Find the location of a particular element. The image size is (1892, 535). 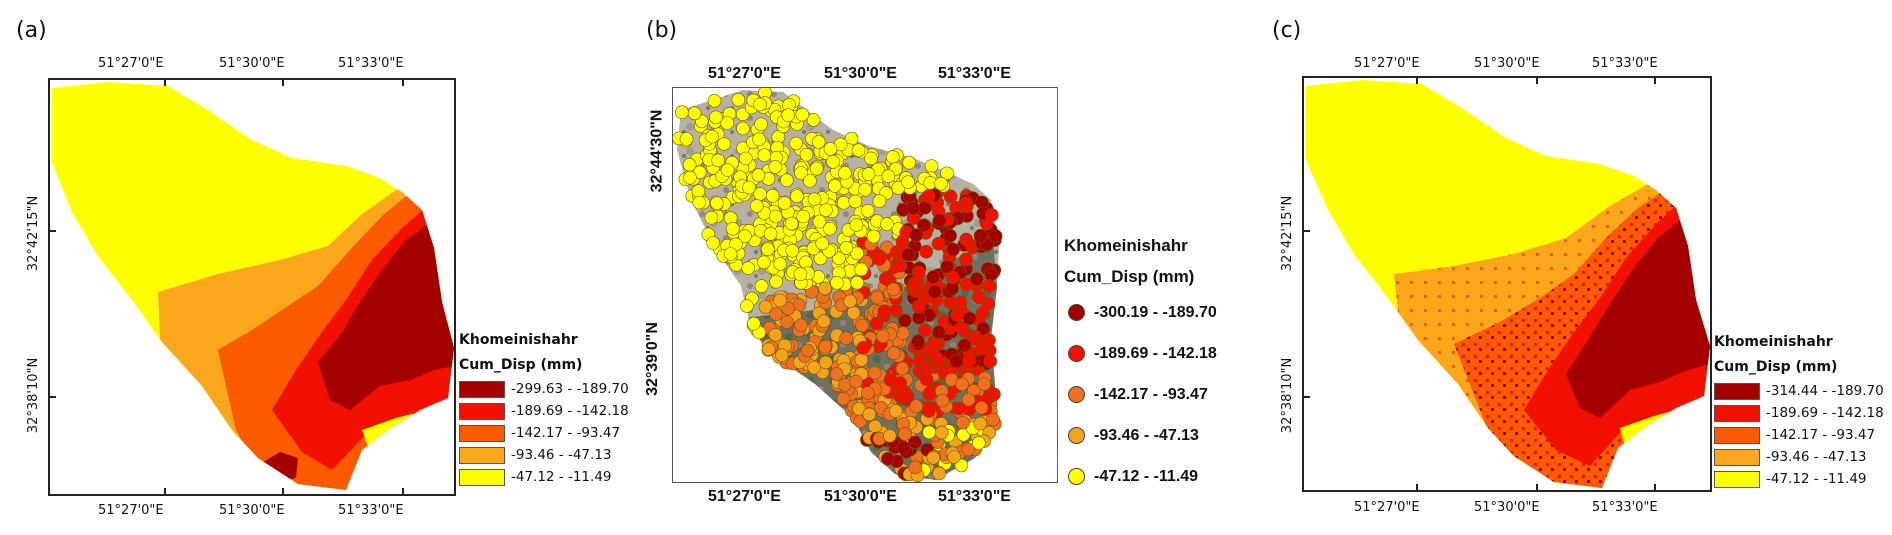

legend-label: -300.19 - -189.70 is located at coordinates (1155, 312).